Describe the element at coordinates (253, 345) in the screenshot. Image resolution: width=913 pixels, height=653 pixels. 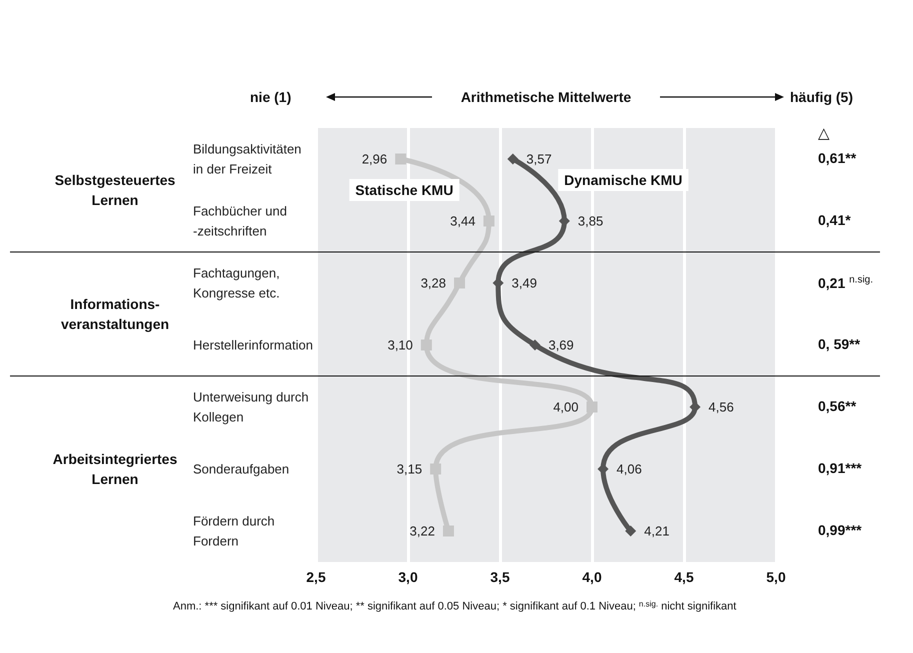
I see `y-tick-label: Herstellerinformation` at that location.